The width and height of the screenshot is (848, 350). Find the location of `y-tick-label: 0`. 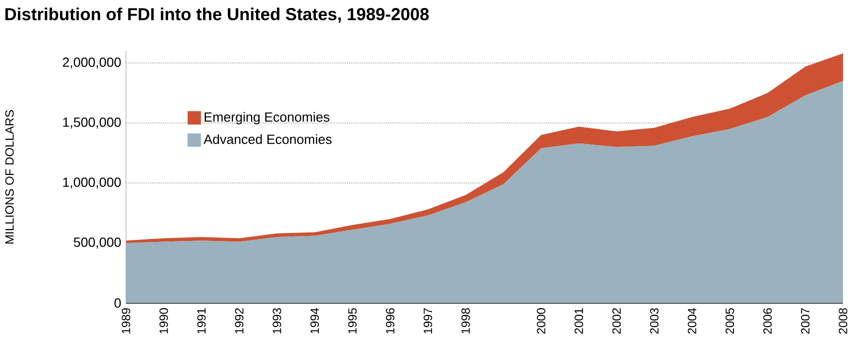

y-tick-label: 0 is located at coordinates (117, 303).